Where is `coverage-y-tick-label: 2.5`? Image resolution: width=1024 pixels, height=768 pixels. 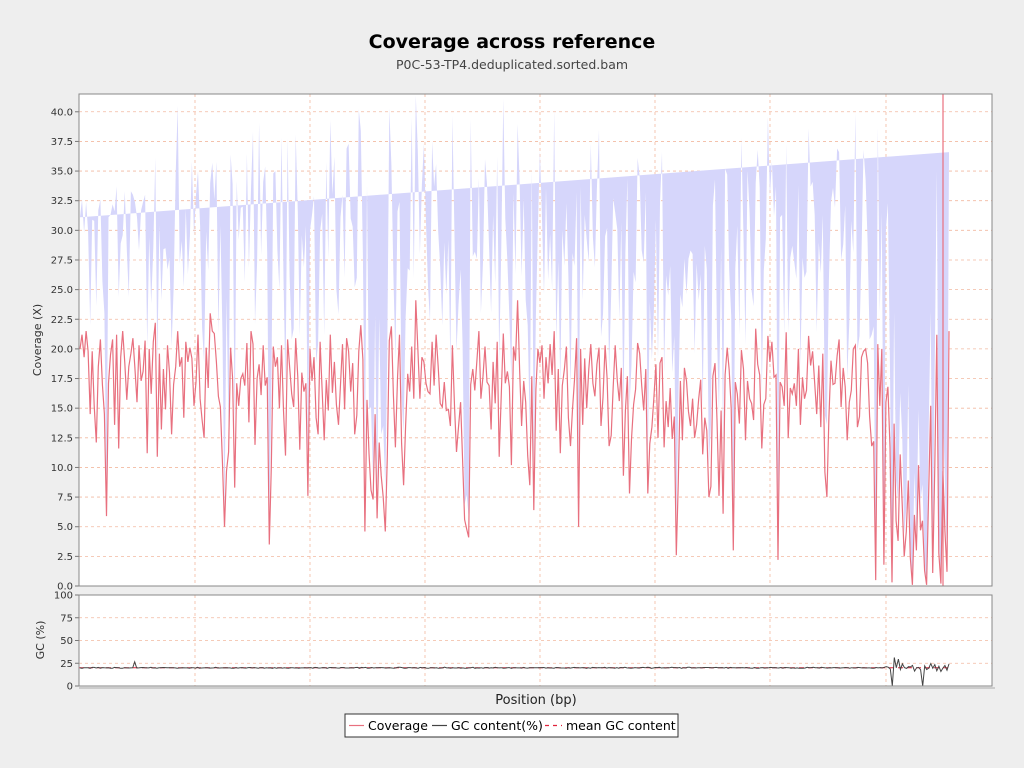 coverage-y-tick-label: 2.5 is located at coordinates (65, 557).